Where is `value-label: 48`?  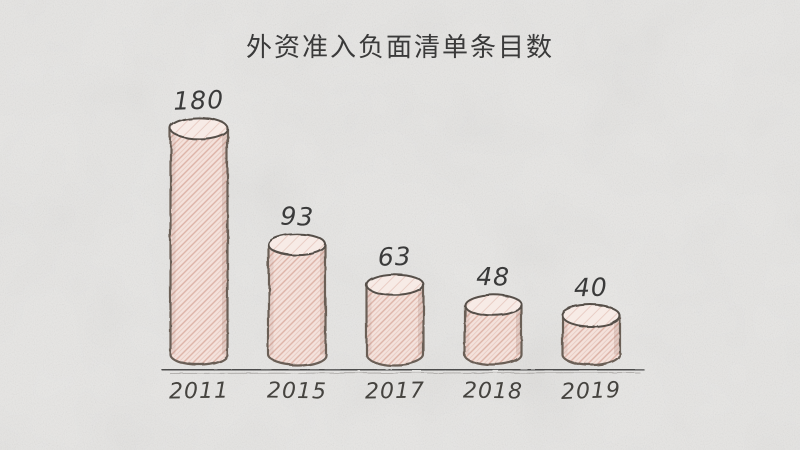 value-label: 48 is located at coordinates (493, 277).